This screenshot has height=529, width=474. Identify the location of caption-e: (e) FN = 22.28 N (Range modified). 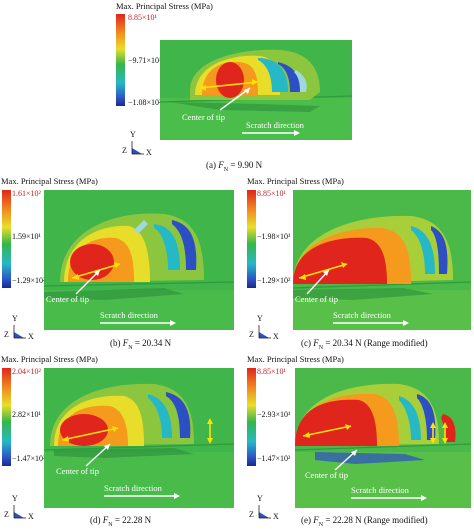
(364, 521).